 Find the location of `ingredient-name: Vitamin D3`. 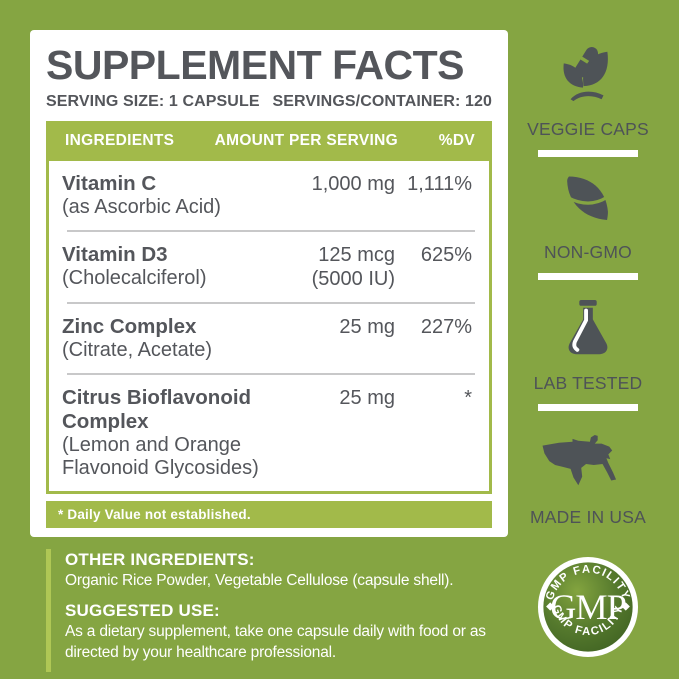

ingredient-name: Vitamin D3 is located at coordinates (115, 254).